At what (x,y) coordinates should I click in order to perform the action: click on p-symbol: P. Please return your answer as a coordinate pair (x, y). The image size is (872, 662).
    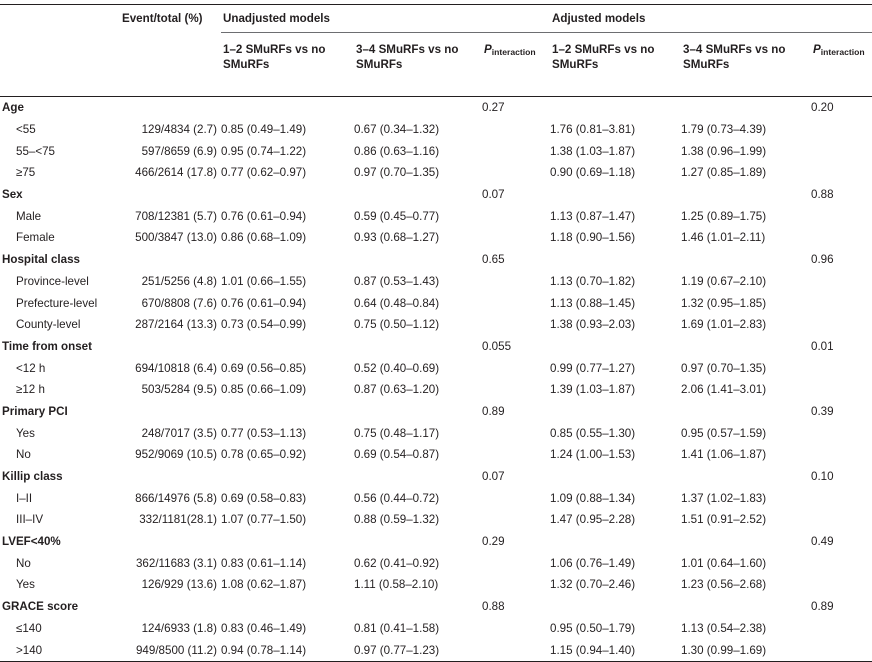
    Looking at the image, I should click on (488, 49).